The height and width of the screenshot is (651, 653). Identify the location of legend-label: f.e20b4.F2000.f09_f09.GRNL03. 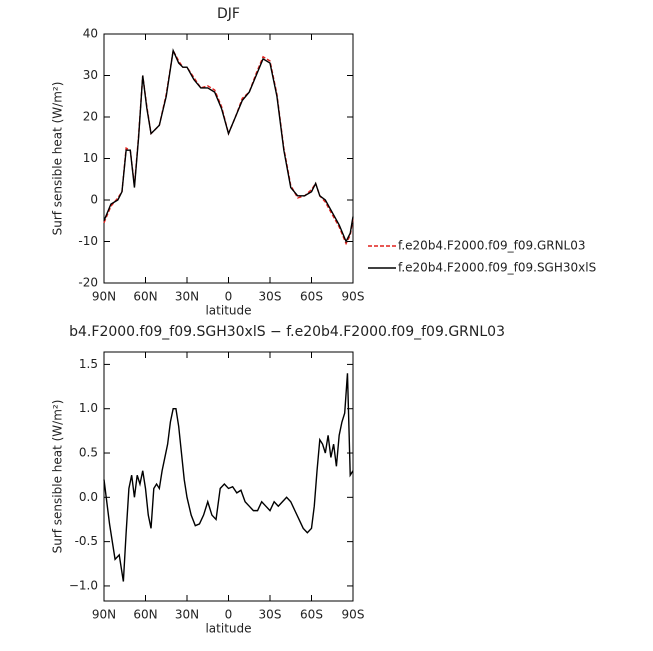
(492, 246).